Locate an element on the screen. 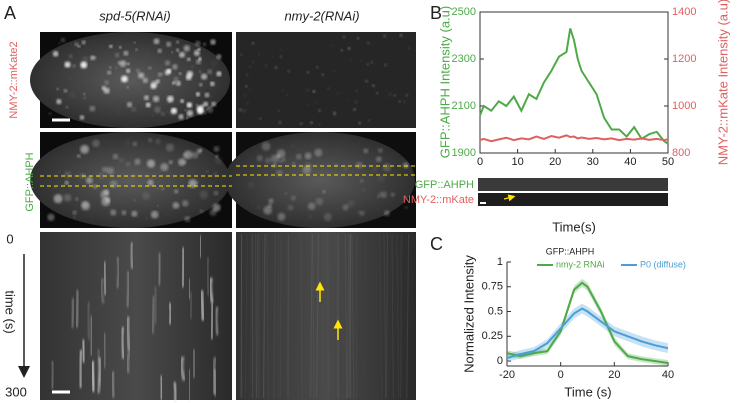 Image resolution: width=748 pixels, height=403 pixels. y2-tick-label: 1400 is located at coordinates (684, 12).